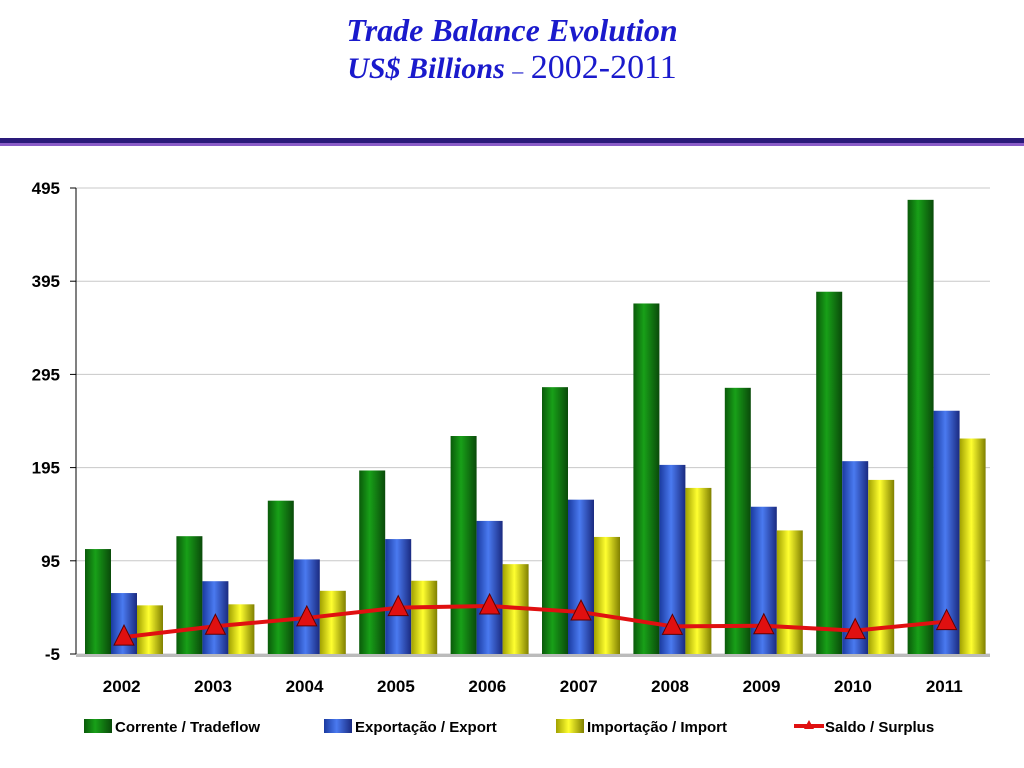 This screenshot has height=768, width=1024. Describe the element at coordinates (535, 622) in the screenshot. I see `surplus-line` at that location.